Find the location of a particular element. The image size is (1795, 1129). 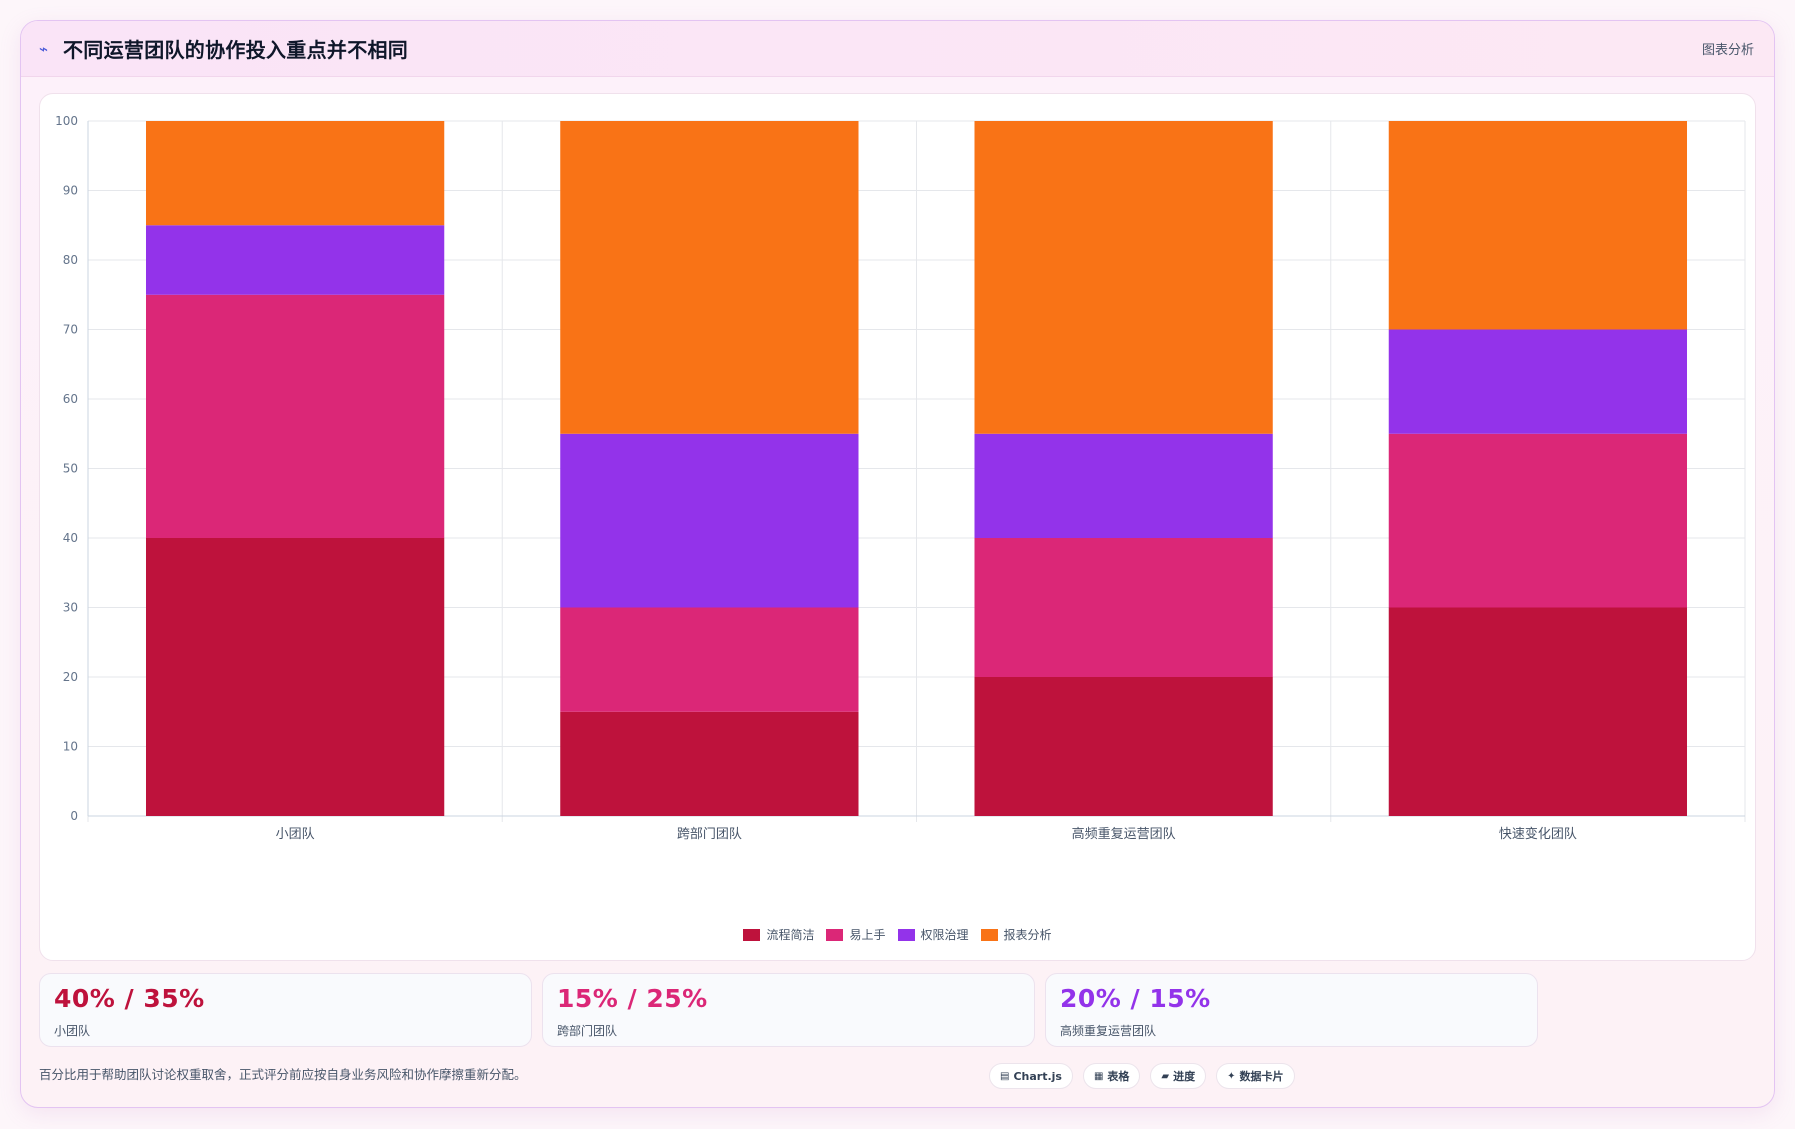

legend-label: 流程简洁 is located at coordinates (790, 935).